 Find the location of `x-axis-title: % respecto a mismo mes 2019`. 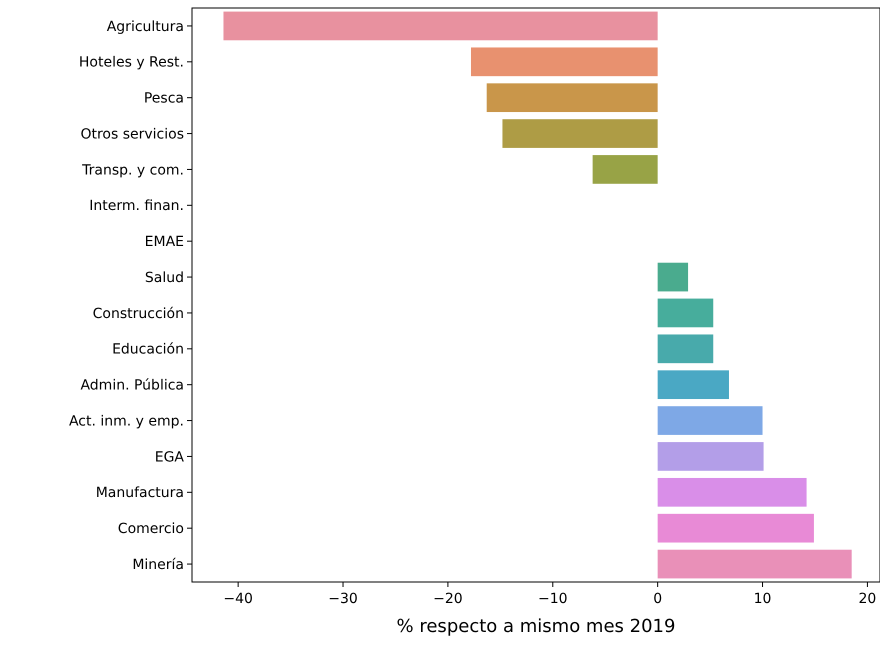

x-axis-title: % respecto a mismo mes 2019 is located at coordinates (536, 626).